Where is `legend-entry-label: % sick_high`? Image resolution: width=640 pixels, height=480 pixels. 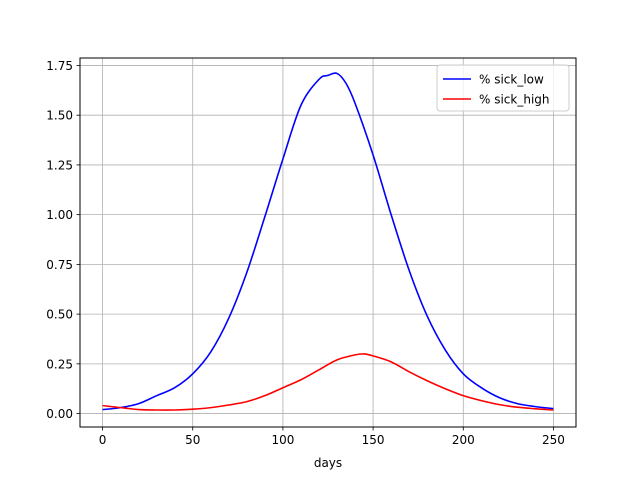
legend-entry-label: % sick_high is located at coordinates (514, 100).